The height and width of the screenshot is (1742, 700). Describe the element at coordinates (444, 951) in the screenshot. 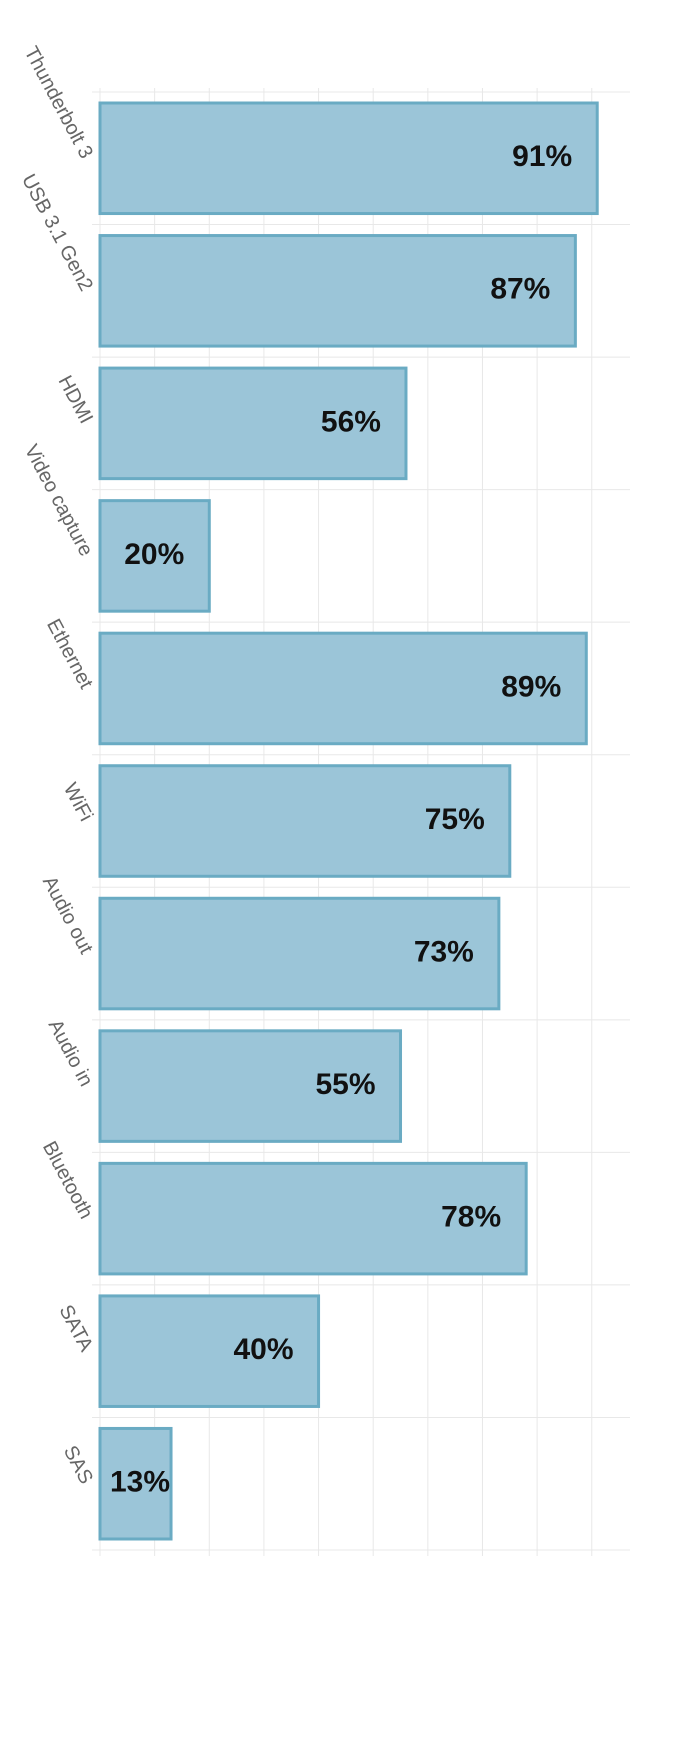

I see `value-label: 73%` at that location.